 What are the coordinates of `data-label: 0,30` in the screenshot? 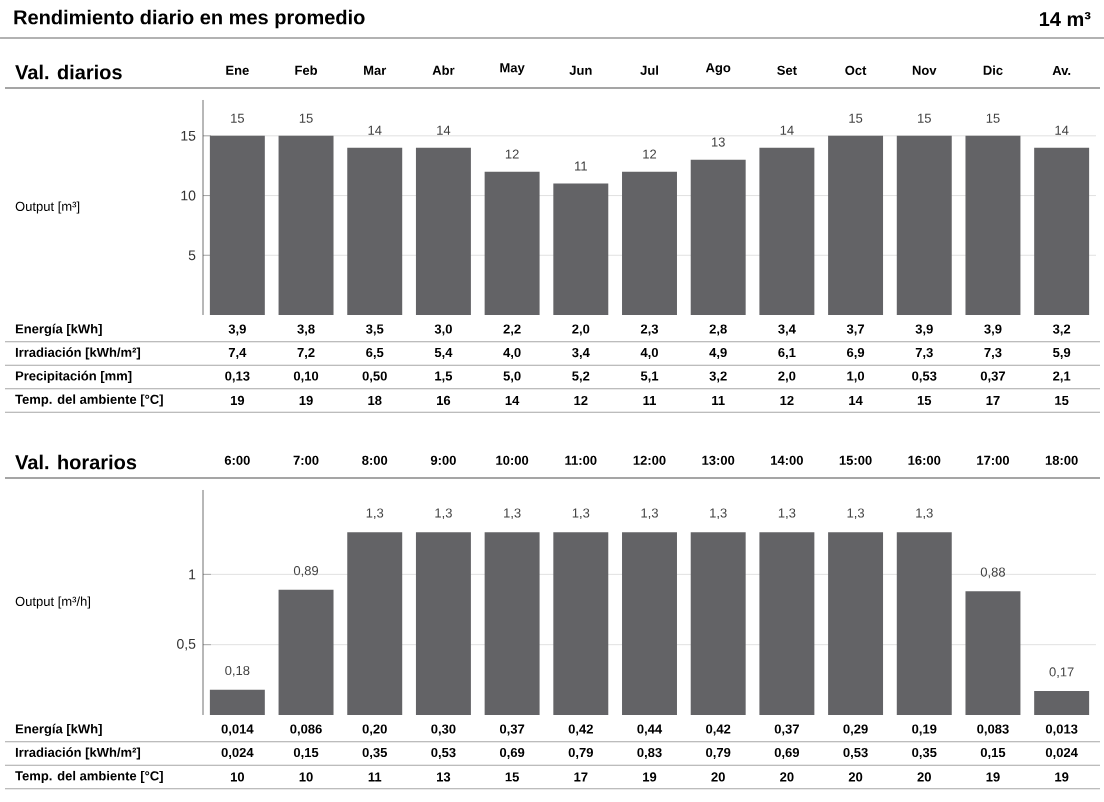 It's located at (443, 730).